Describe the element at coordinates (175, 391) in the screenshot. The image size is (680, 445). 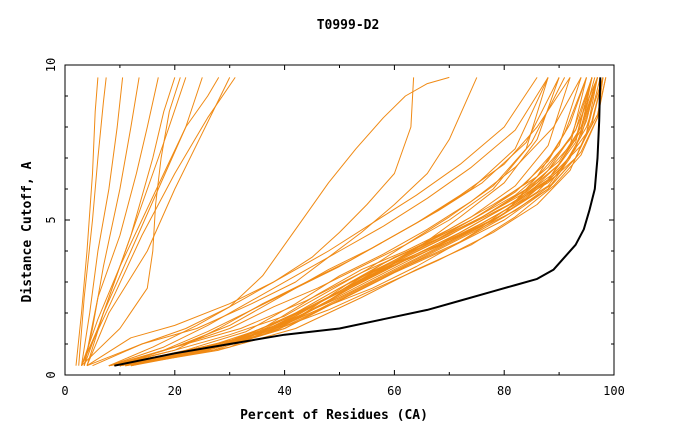
I see `x-tick-label: 20` at that location.